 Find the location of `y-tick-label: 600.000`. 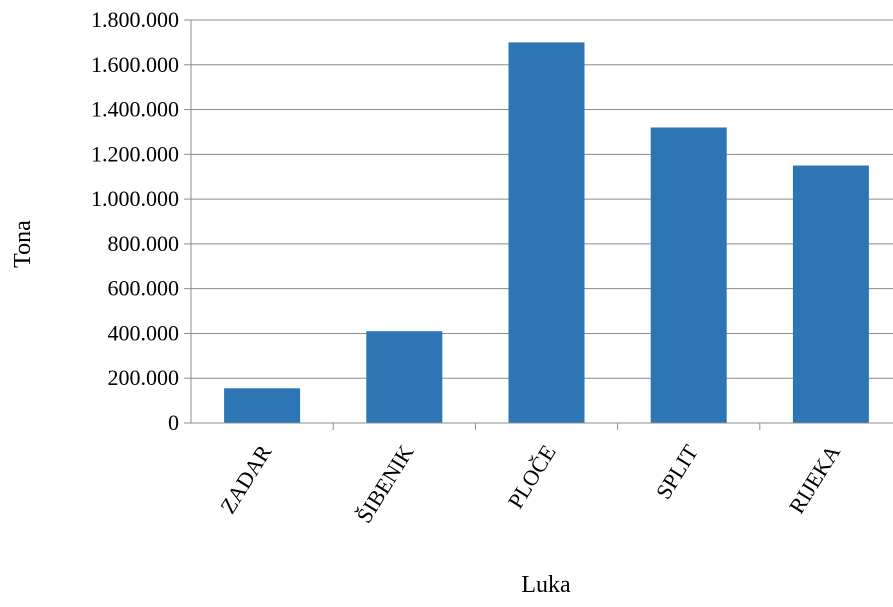

y-tick-label: 600.000 is located at coordinates (144, 288).